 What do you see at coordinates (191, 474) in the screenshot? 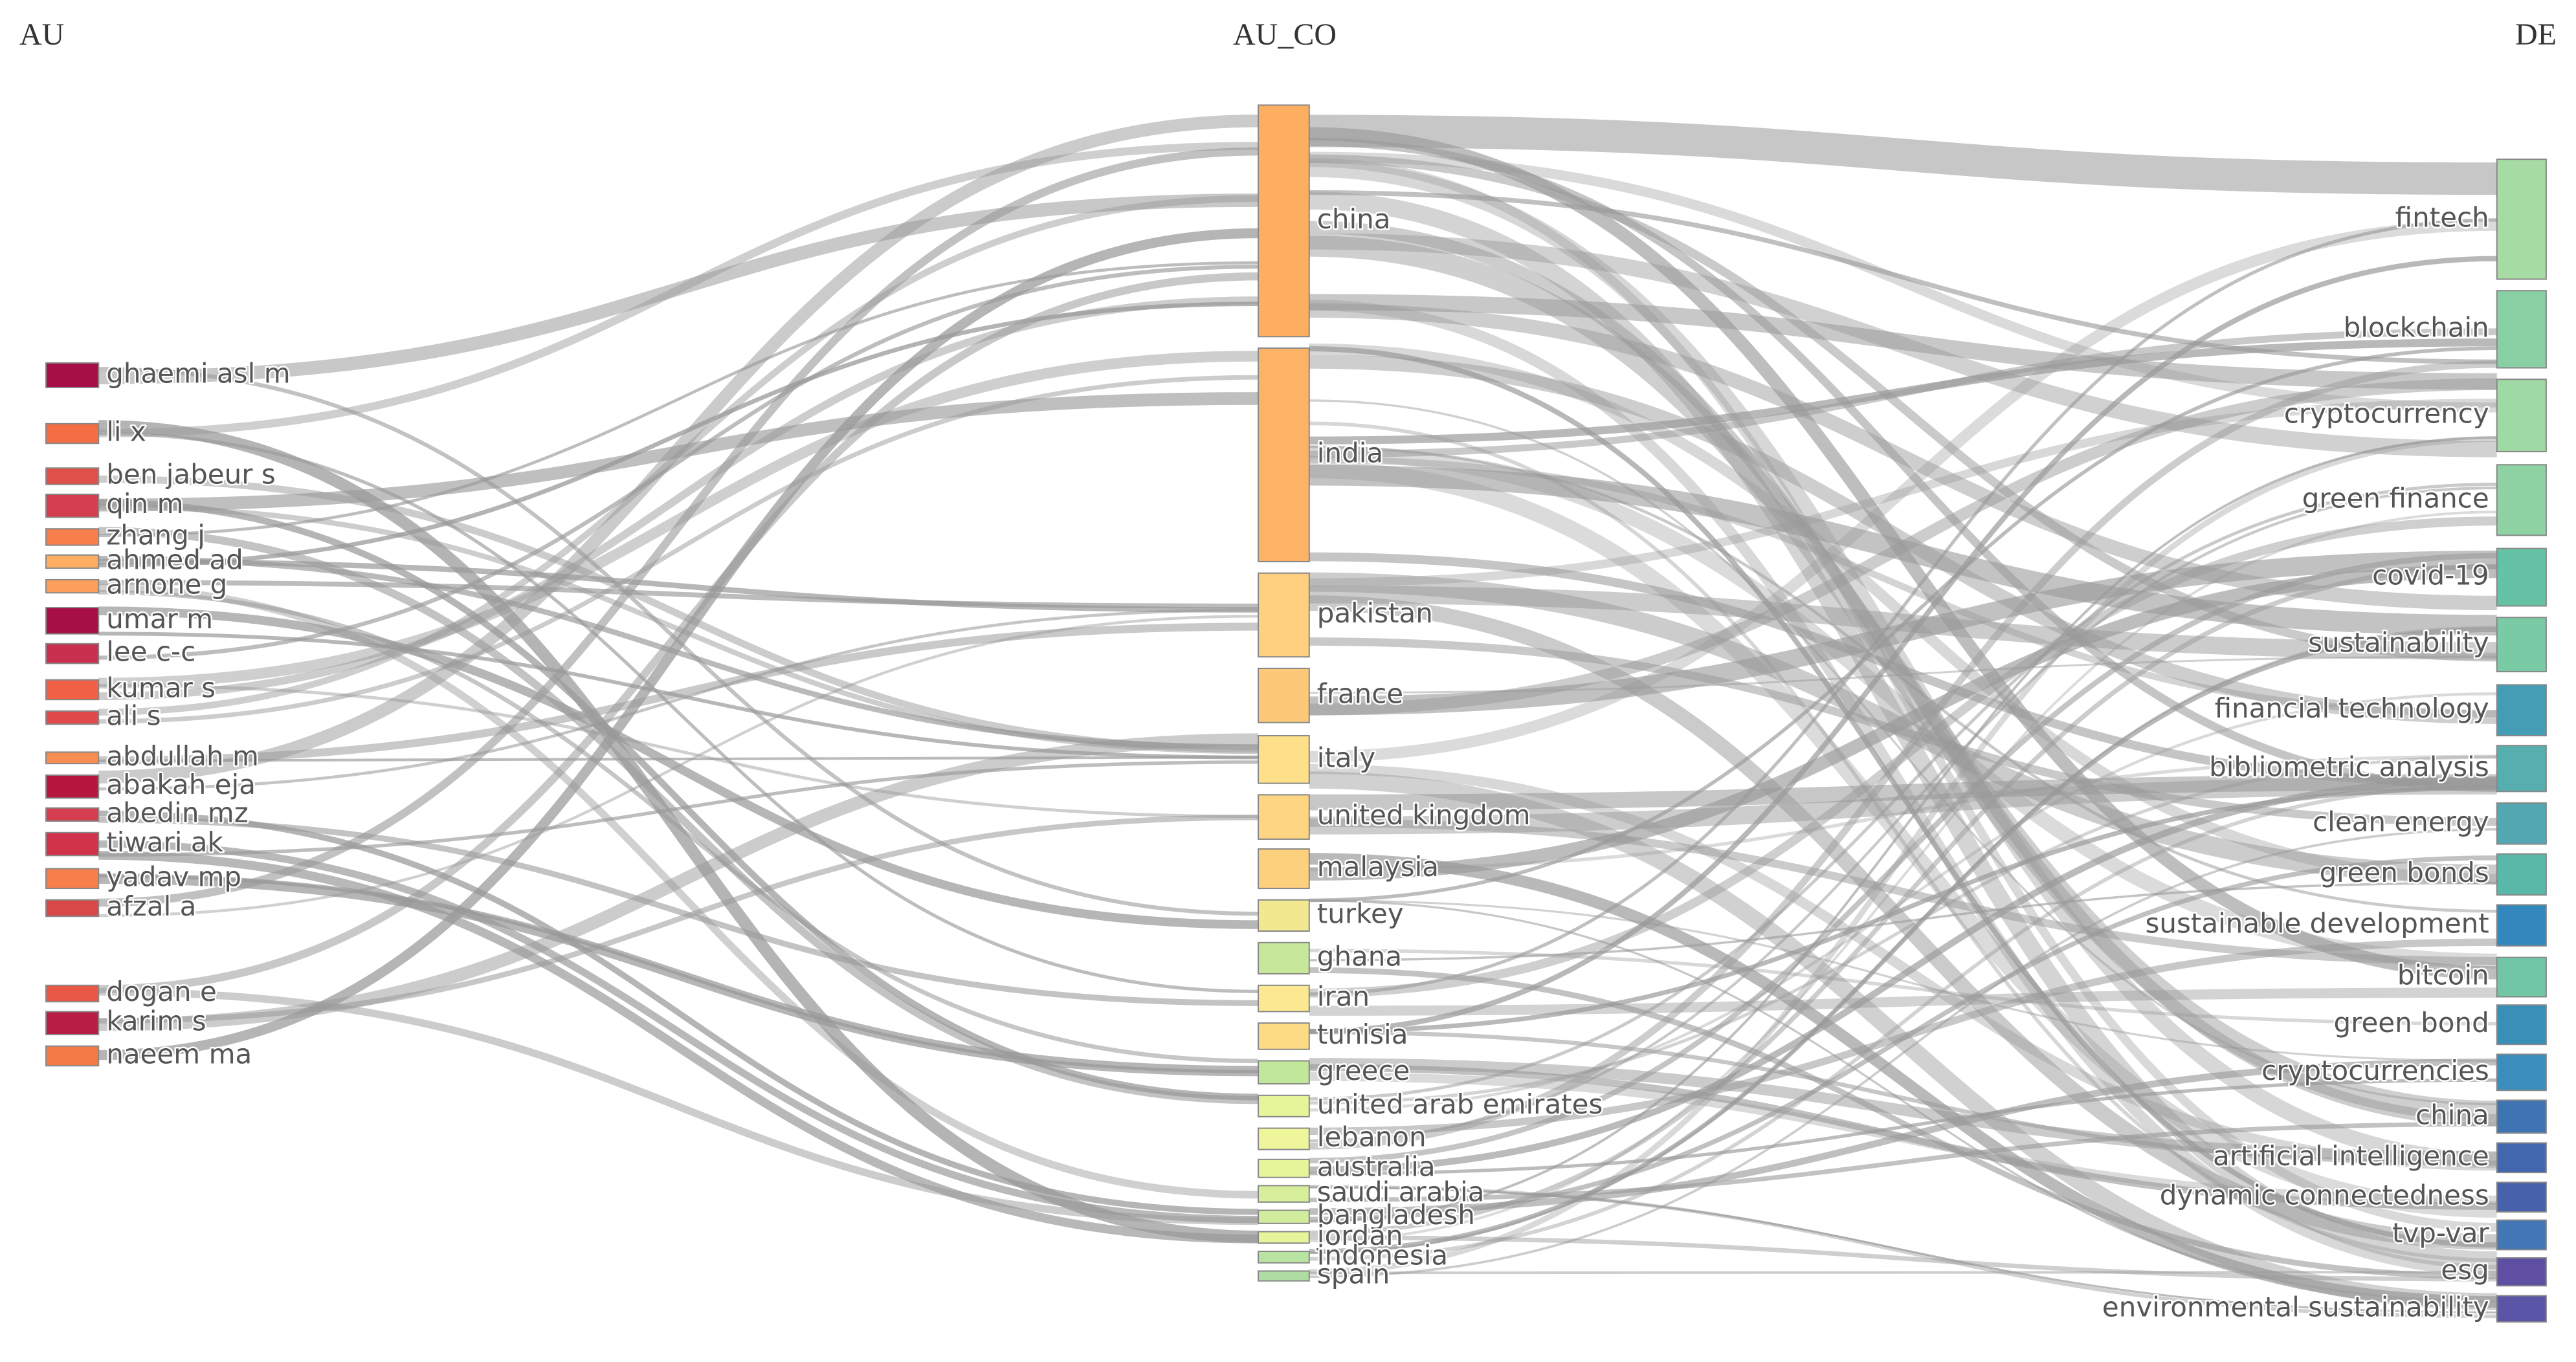
I see `node-label: ben jabeur s` at bounding box center [191, 474].